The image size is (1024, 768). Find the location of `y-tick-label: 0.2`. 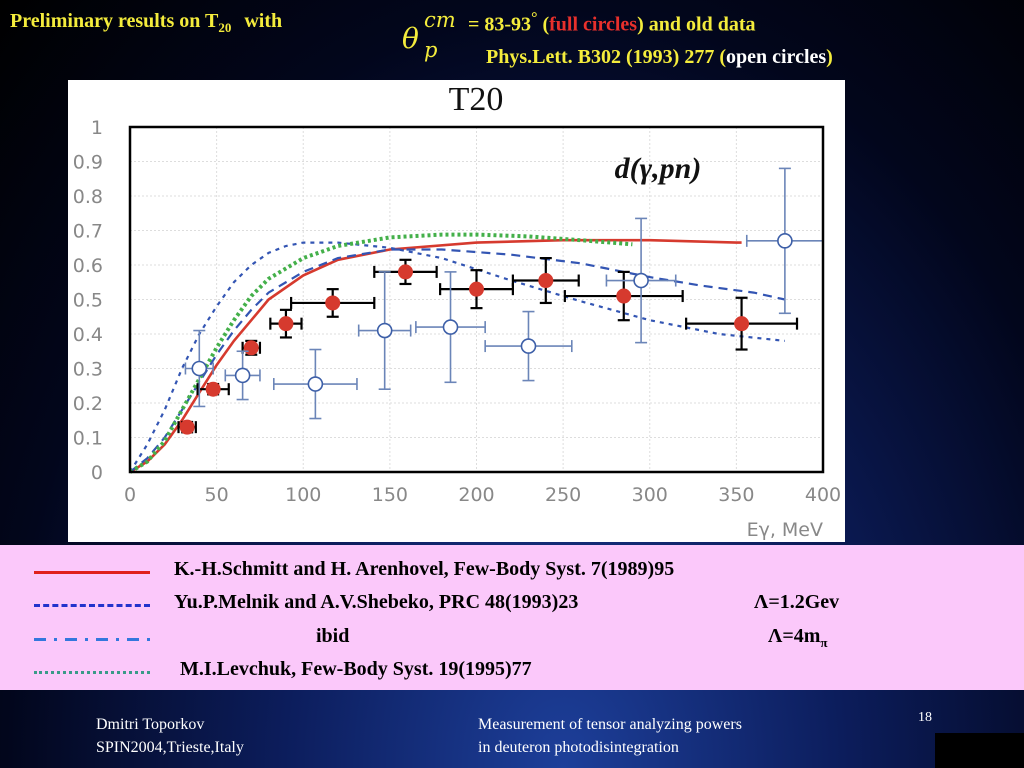

y-tick-label: 0.2 is located at coordinates (88, 404).